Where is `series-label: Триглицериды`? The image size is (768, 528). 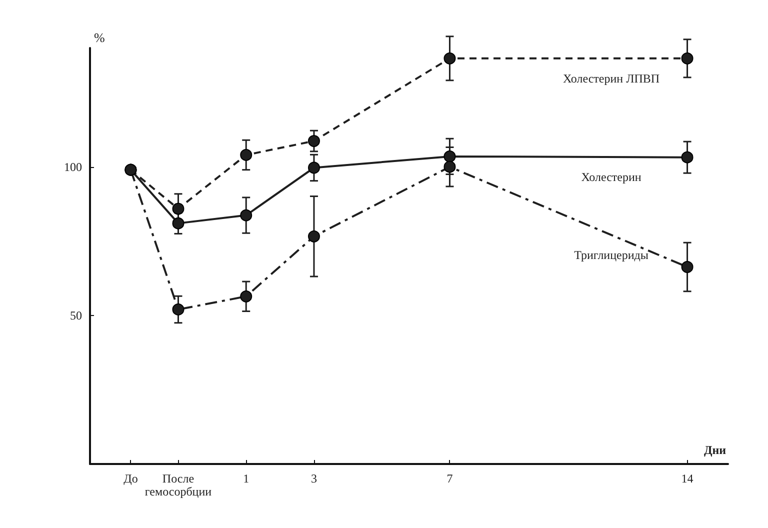
series-label: Триглицериды is located at coordinates (611, 255).